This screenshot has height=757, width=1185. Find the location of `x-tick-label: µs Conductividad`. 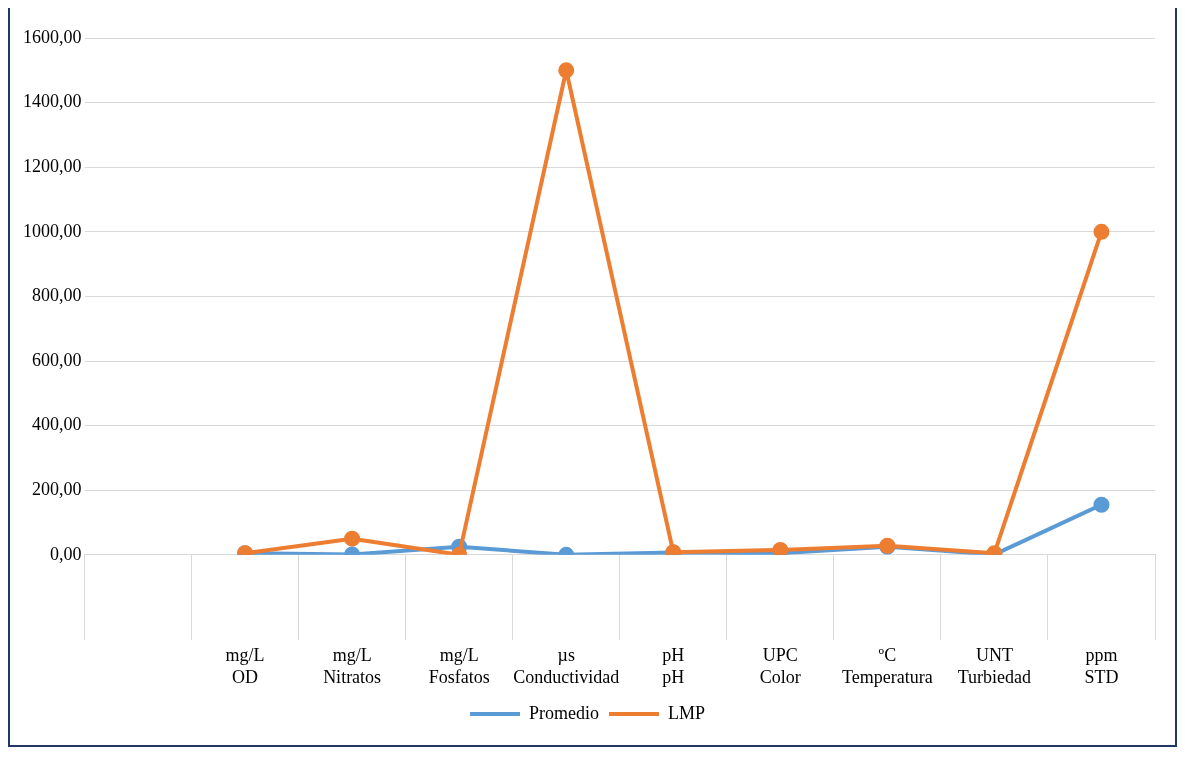

x-tick-label: µs Conductividad is located at coordinates (566, 666).